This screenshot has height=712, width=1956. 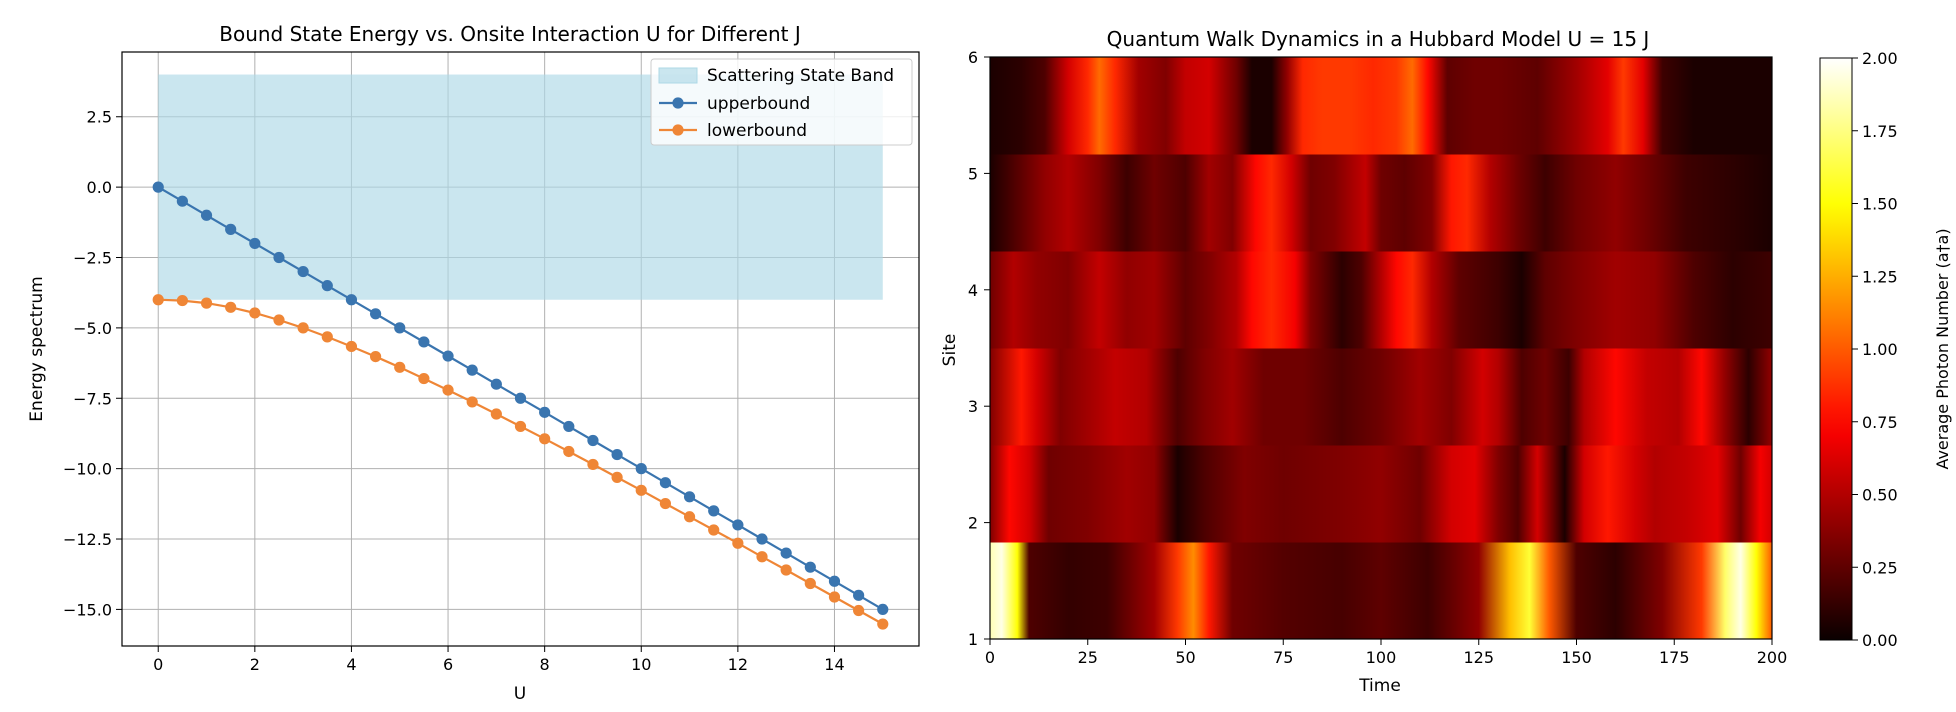 What do you see at coordinates (520, 694) in the screenshot?
I see `line-chart-xlabel: U` at bounding box center [520, 694].